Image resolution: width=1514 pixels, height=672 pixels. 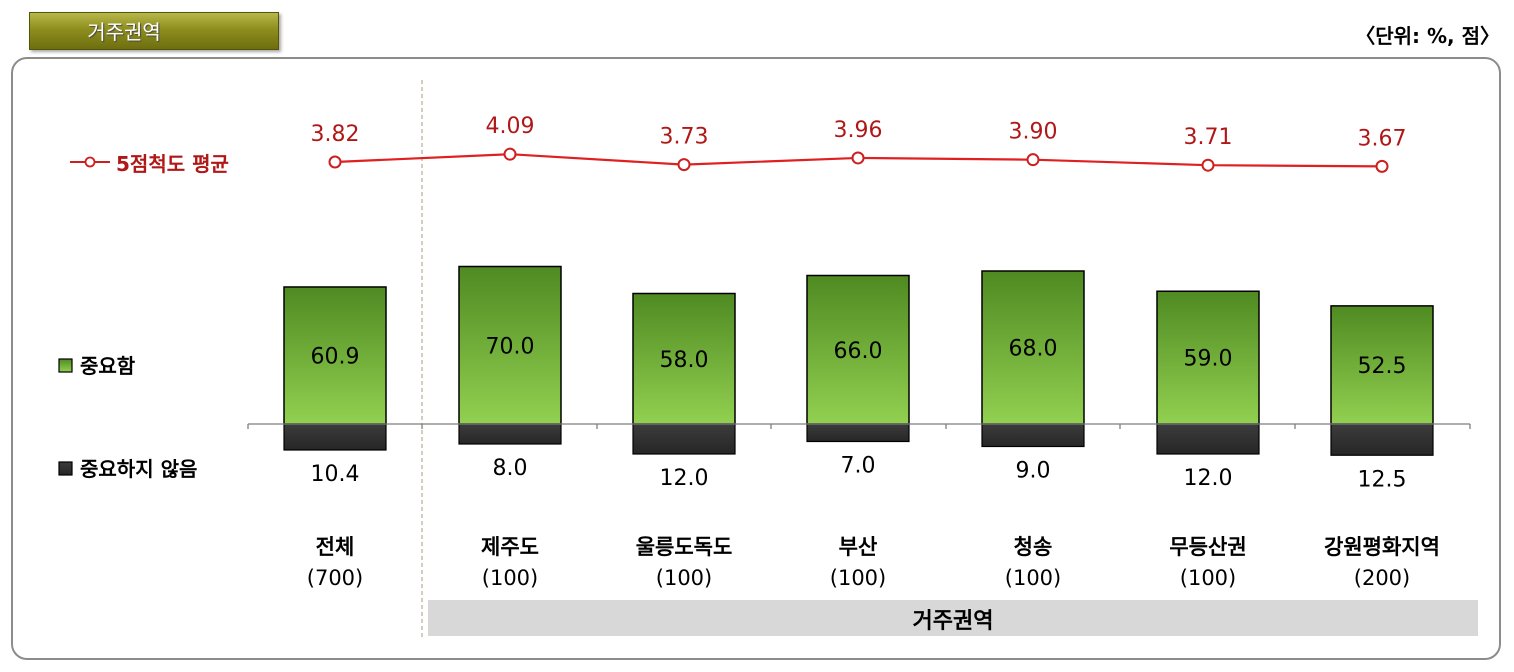 What do you see at coordinates (684, 137) in the screenshot?
I see `avg-label-2: 3.73` at bounding box center [684, 137].